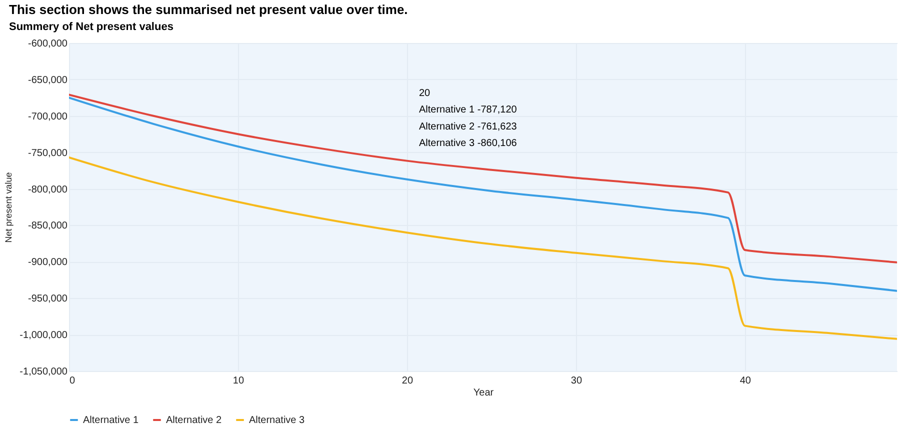 The image size is (898, 435). Describe the element at coordinates (576, 381) in the screenshot. I see `x-tick-label: 30` at that location.